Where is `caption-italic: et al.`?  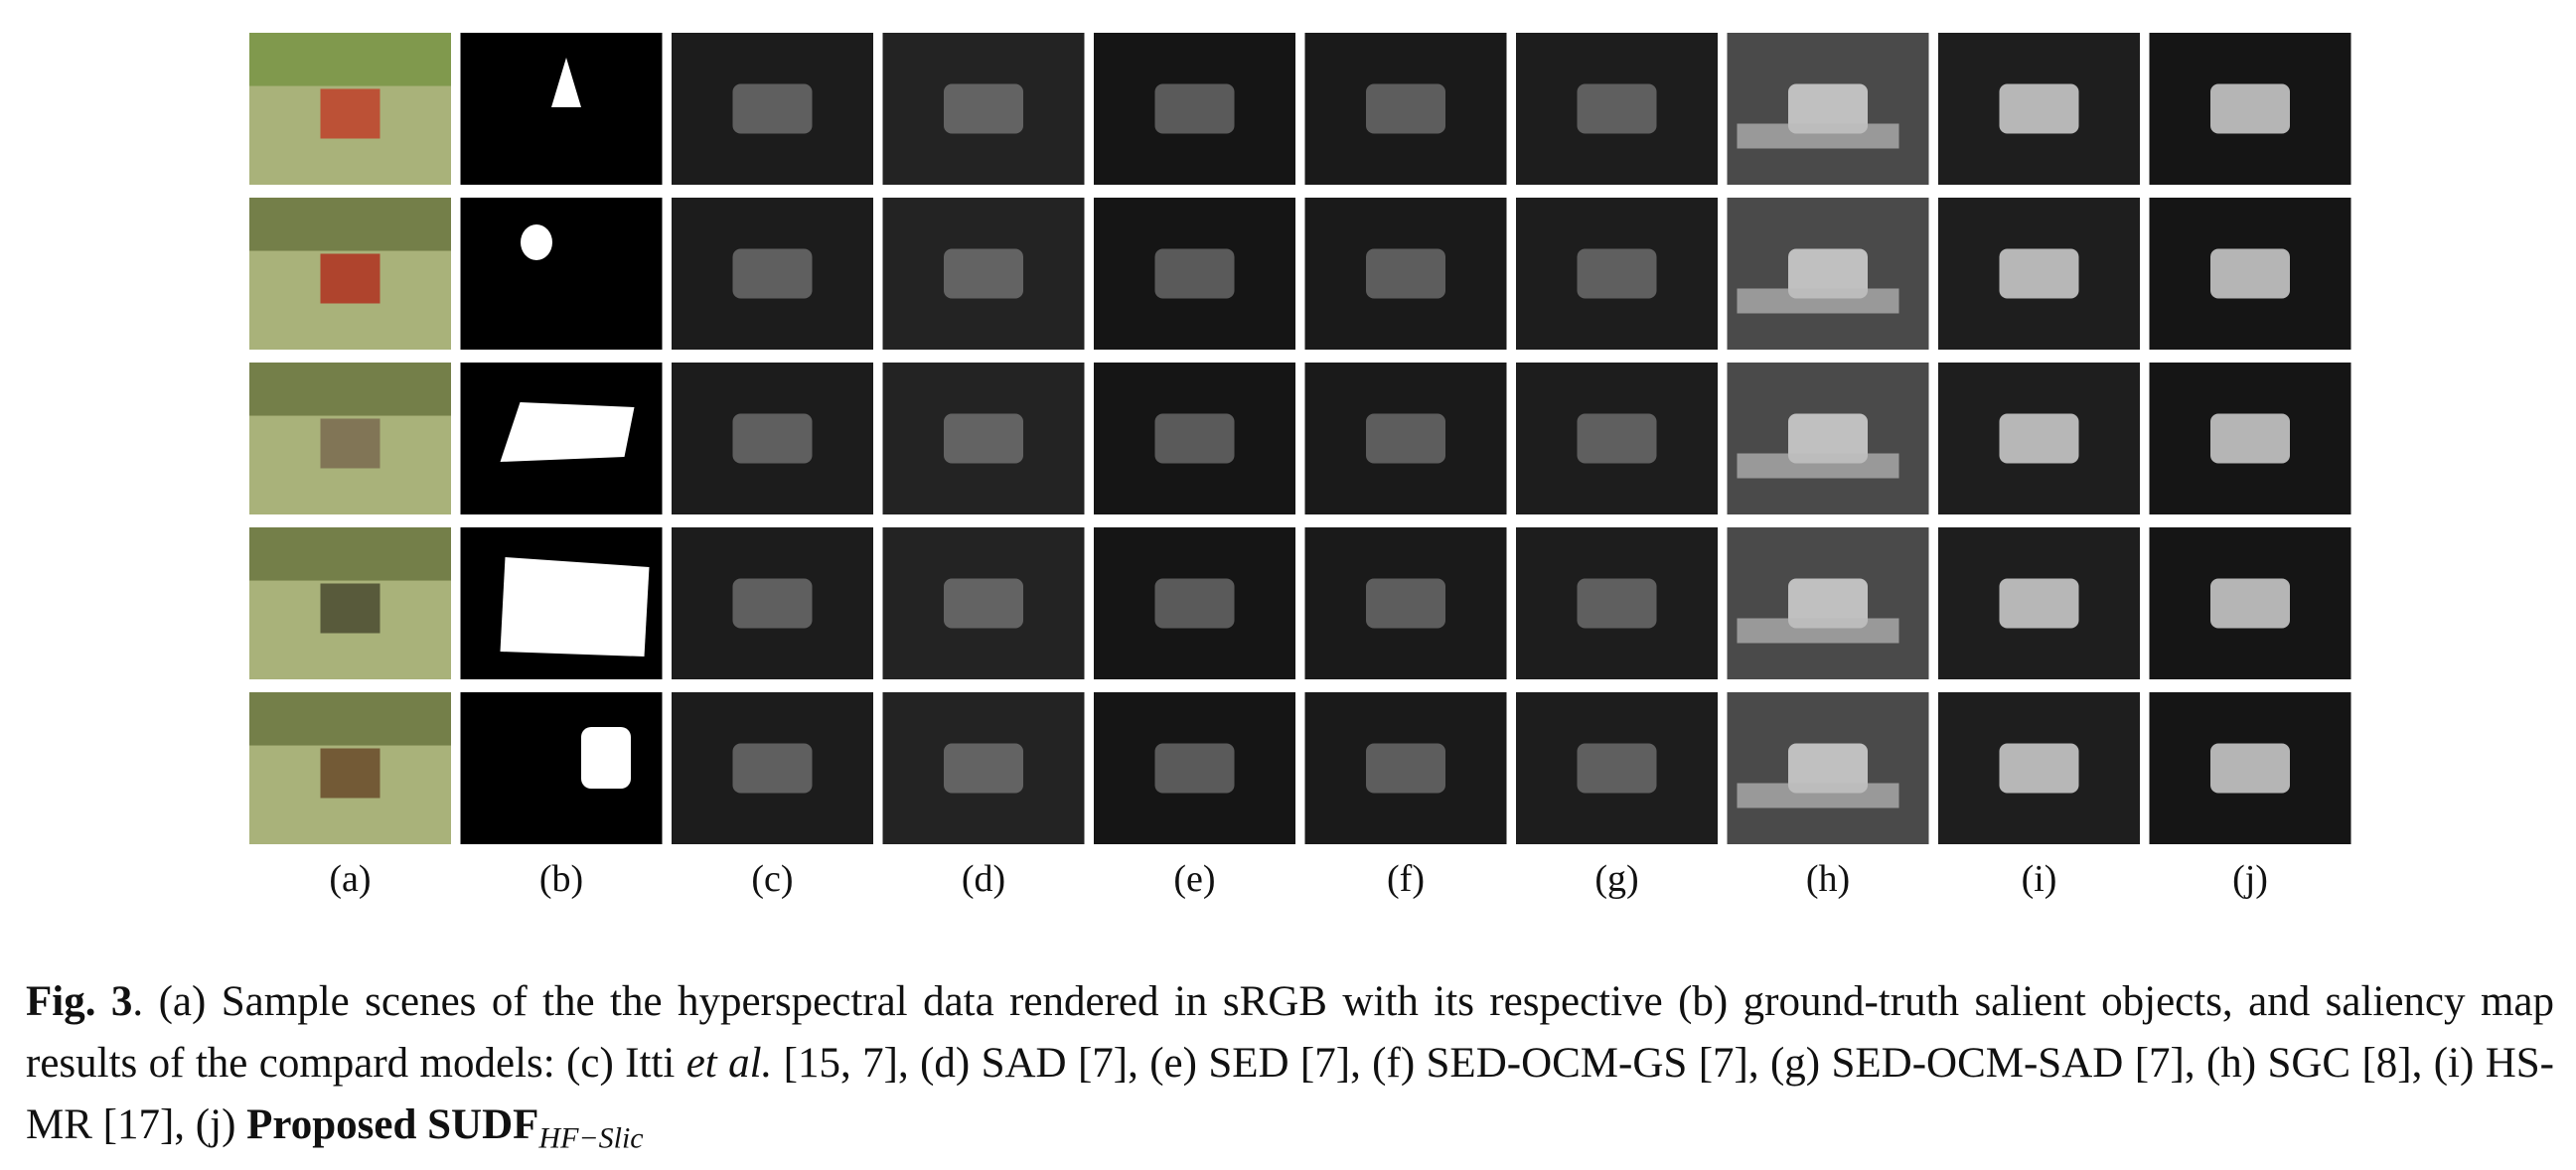
caption-italic: et al. is located at coordinates (729, 1063).